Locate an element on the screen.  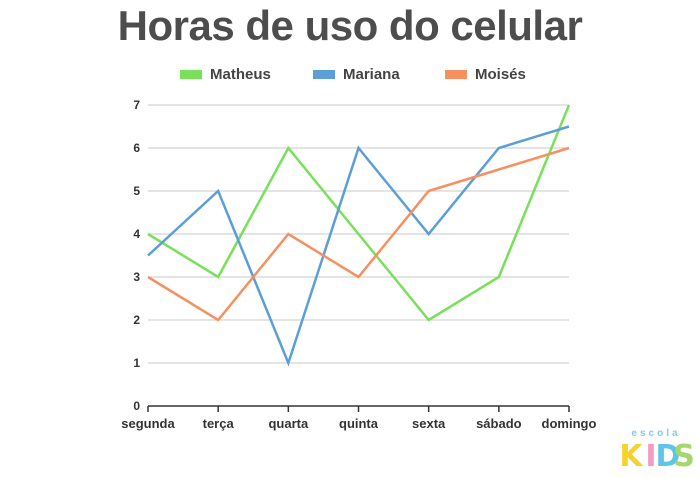
logo-main-text: K IDS is located at coordinates (656, 456).